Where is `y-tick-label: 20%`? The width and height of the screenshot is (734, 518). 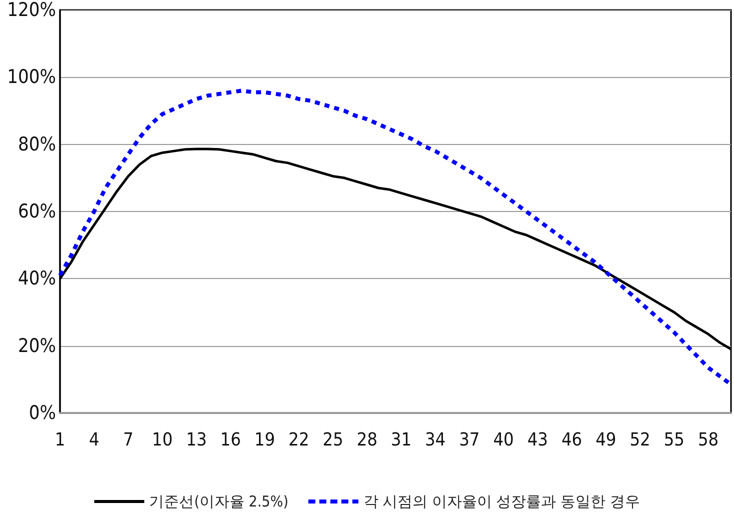 y-tick-label: 20% is located at coordinates (37, 345).